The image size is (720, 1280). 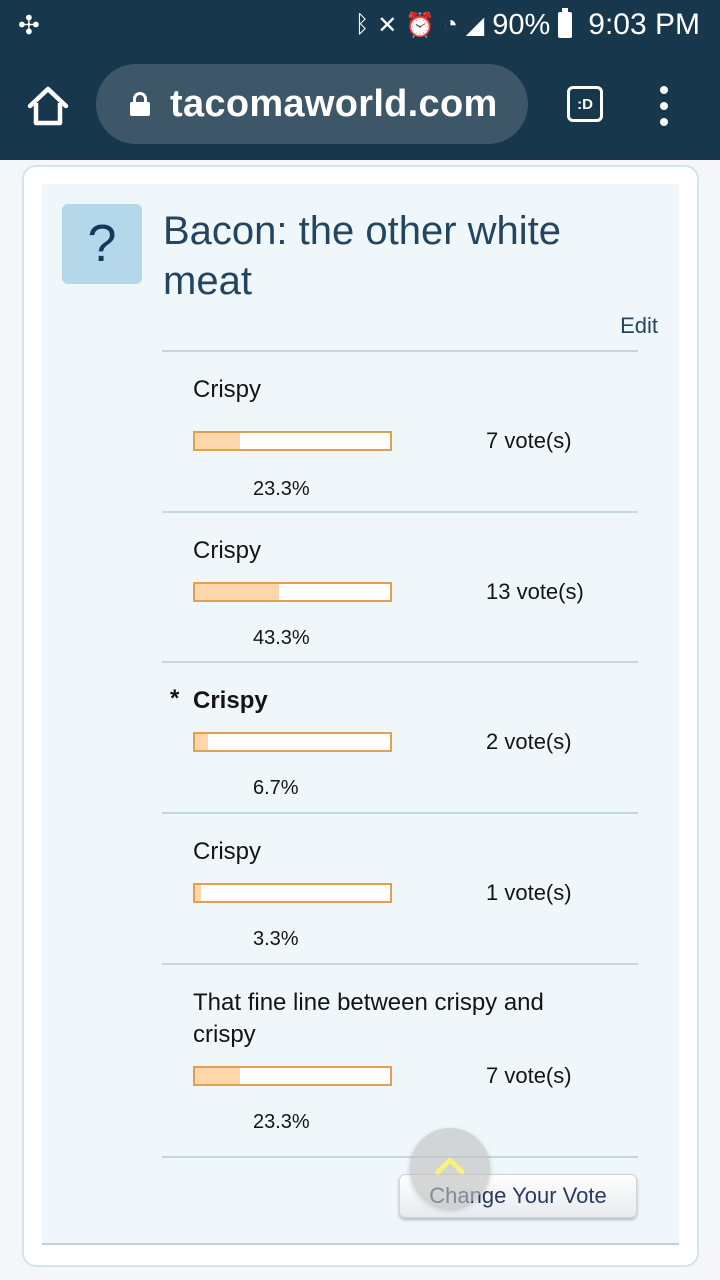 What do you see at coordinates (565, 23) in the screenshot?
I see `battery-icon` at bounding box center [565, 23].